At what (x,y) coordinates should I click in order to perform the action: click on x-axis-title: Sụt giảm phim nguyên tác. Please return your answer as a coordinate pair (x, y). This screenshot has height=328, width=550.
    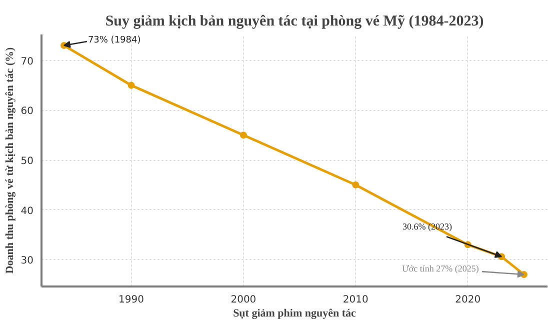
    Looking at the image, I should click on (294, 314).